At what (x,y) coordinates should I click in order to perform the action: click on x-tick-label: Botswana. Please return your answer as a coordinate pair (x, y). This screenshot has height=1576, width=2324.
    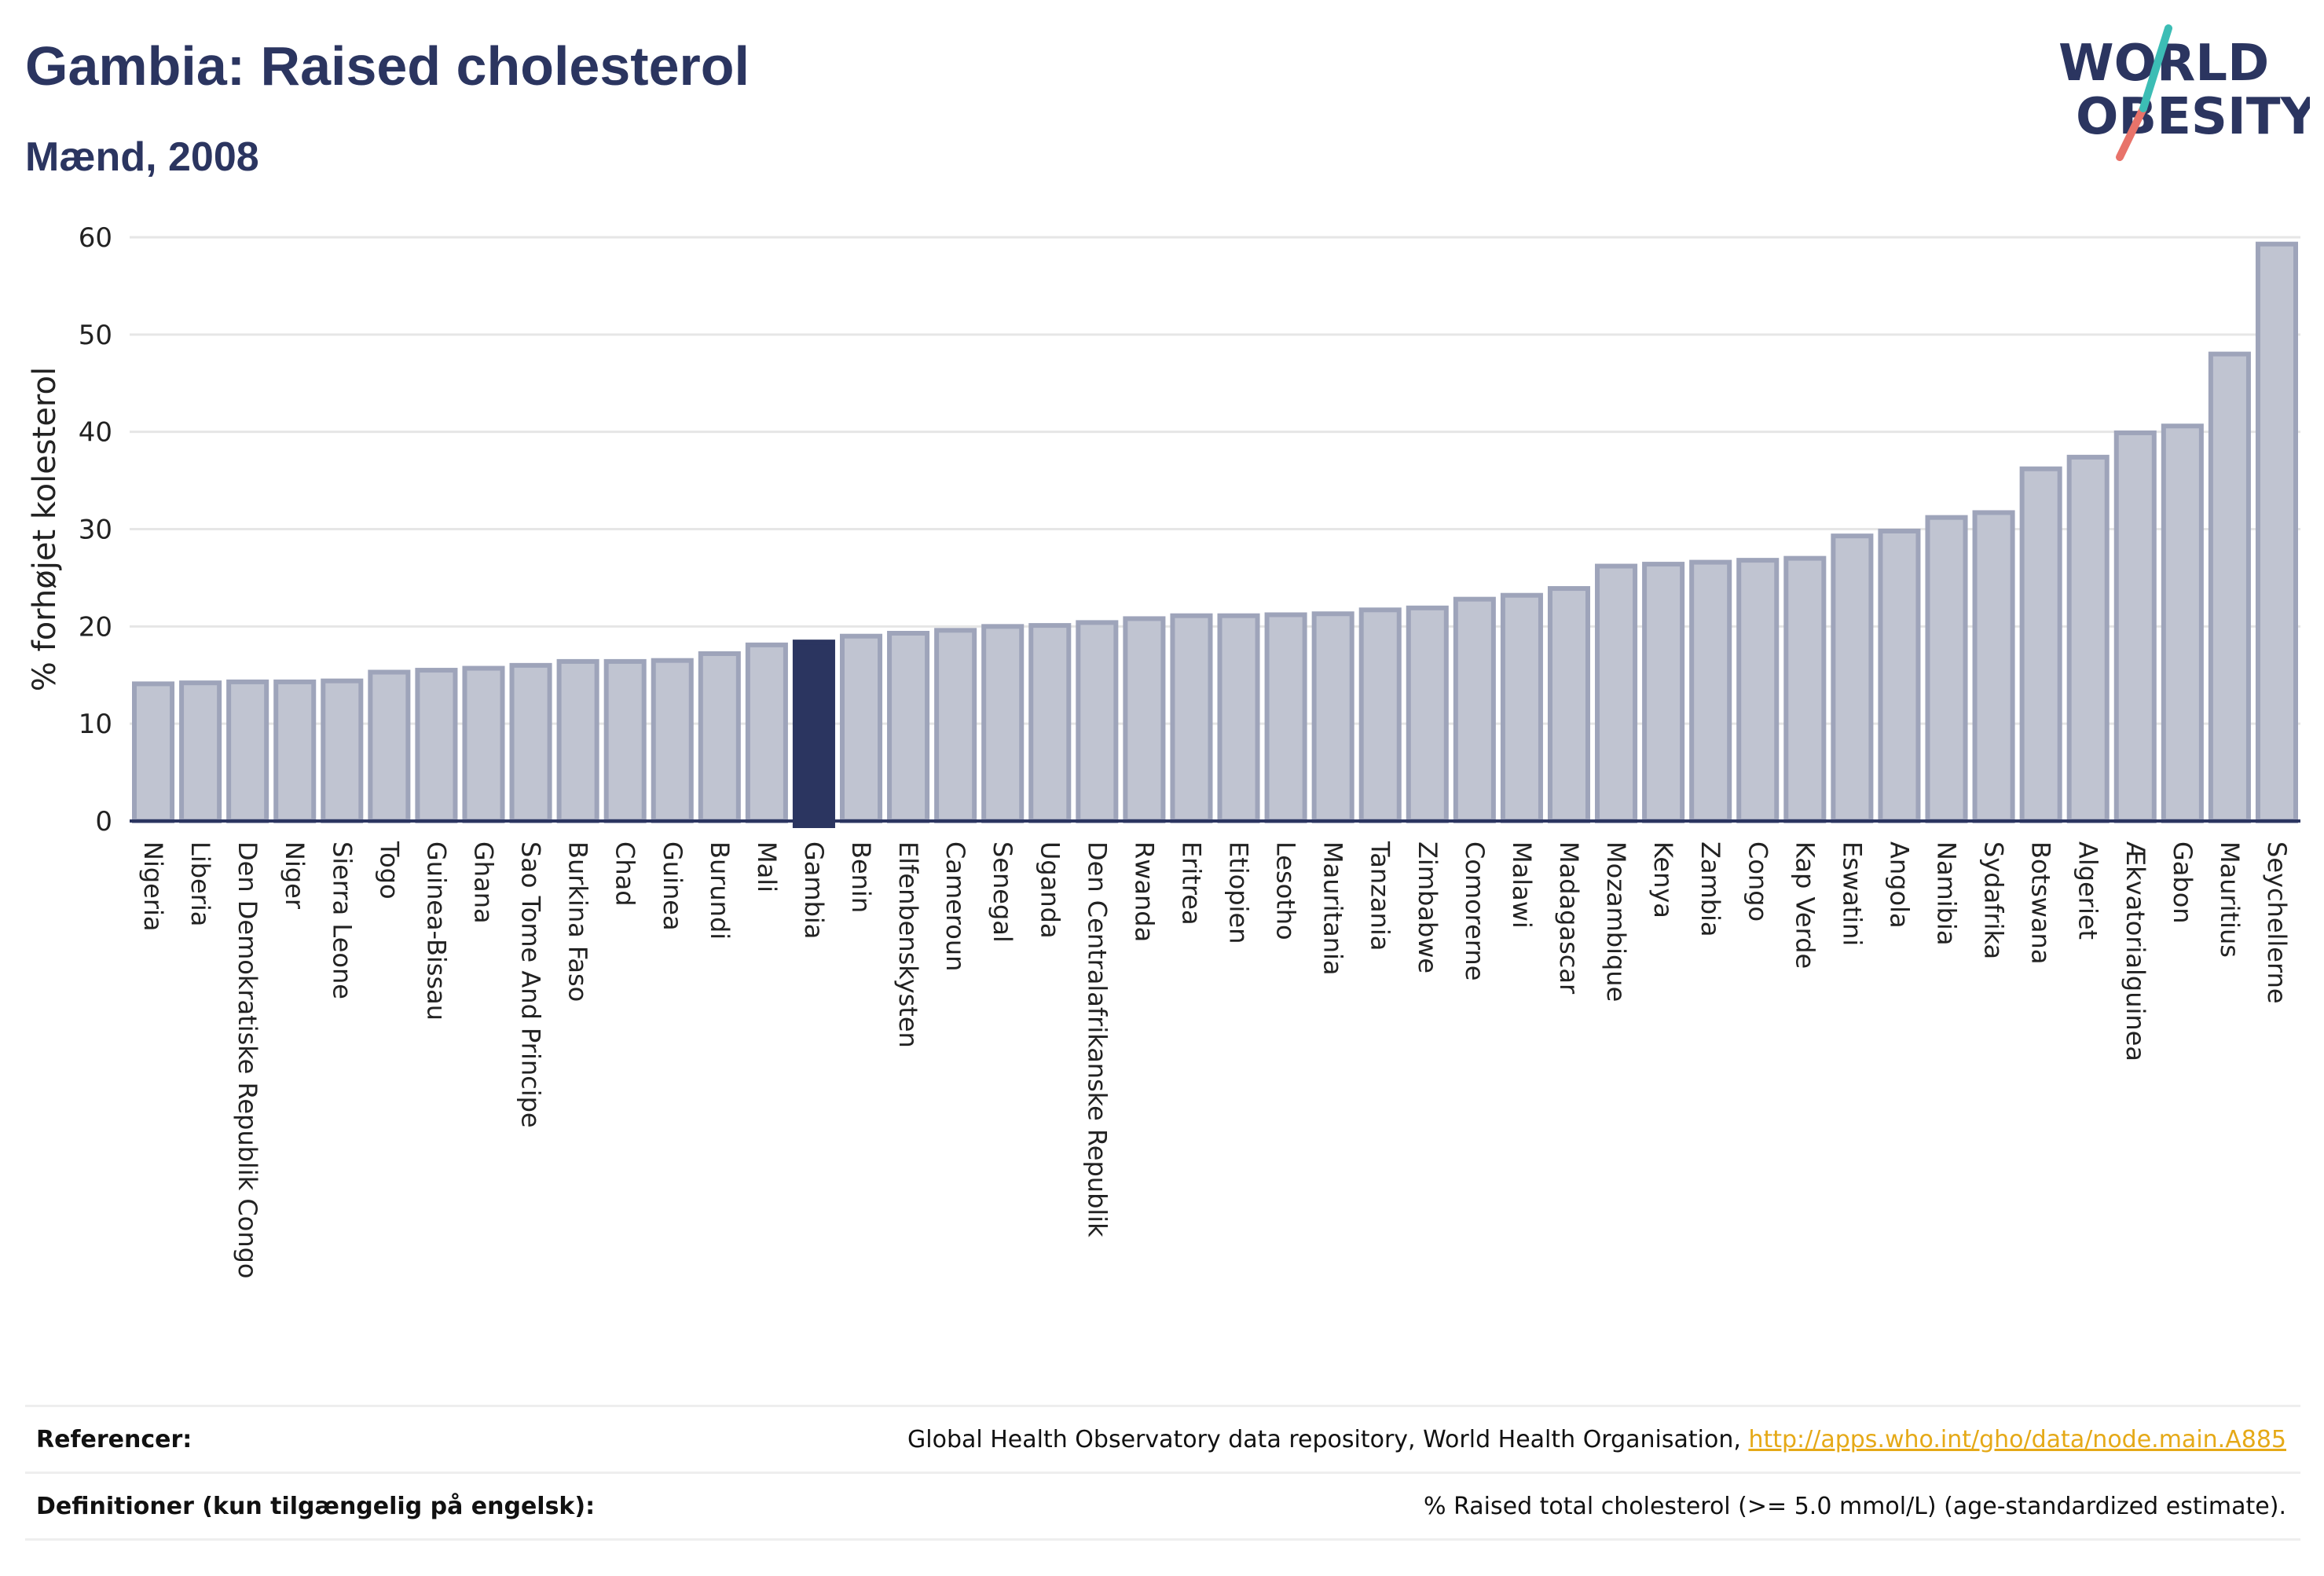
    Looking at the image, I should click on (2041, 902).